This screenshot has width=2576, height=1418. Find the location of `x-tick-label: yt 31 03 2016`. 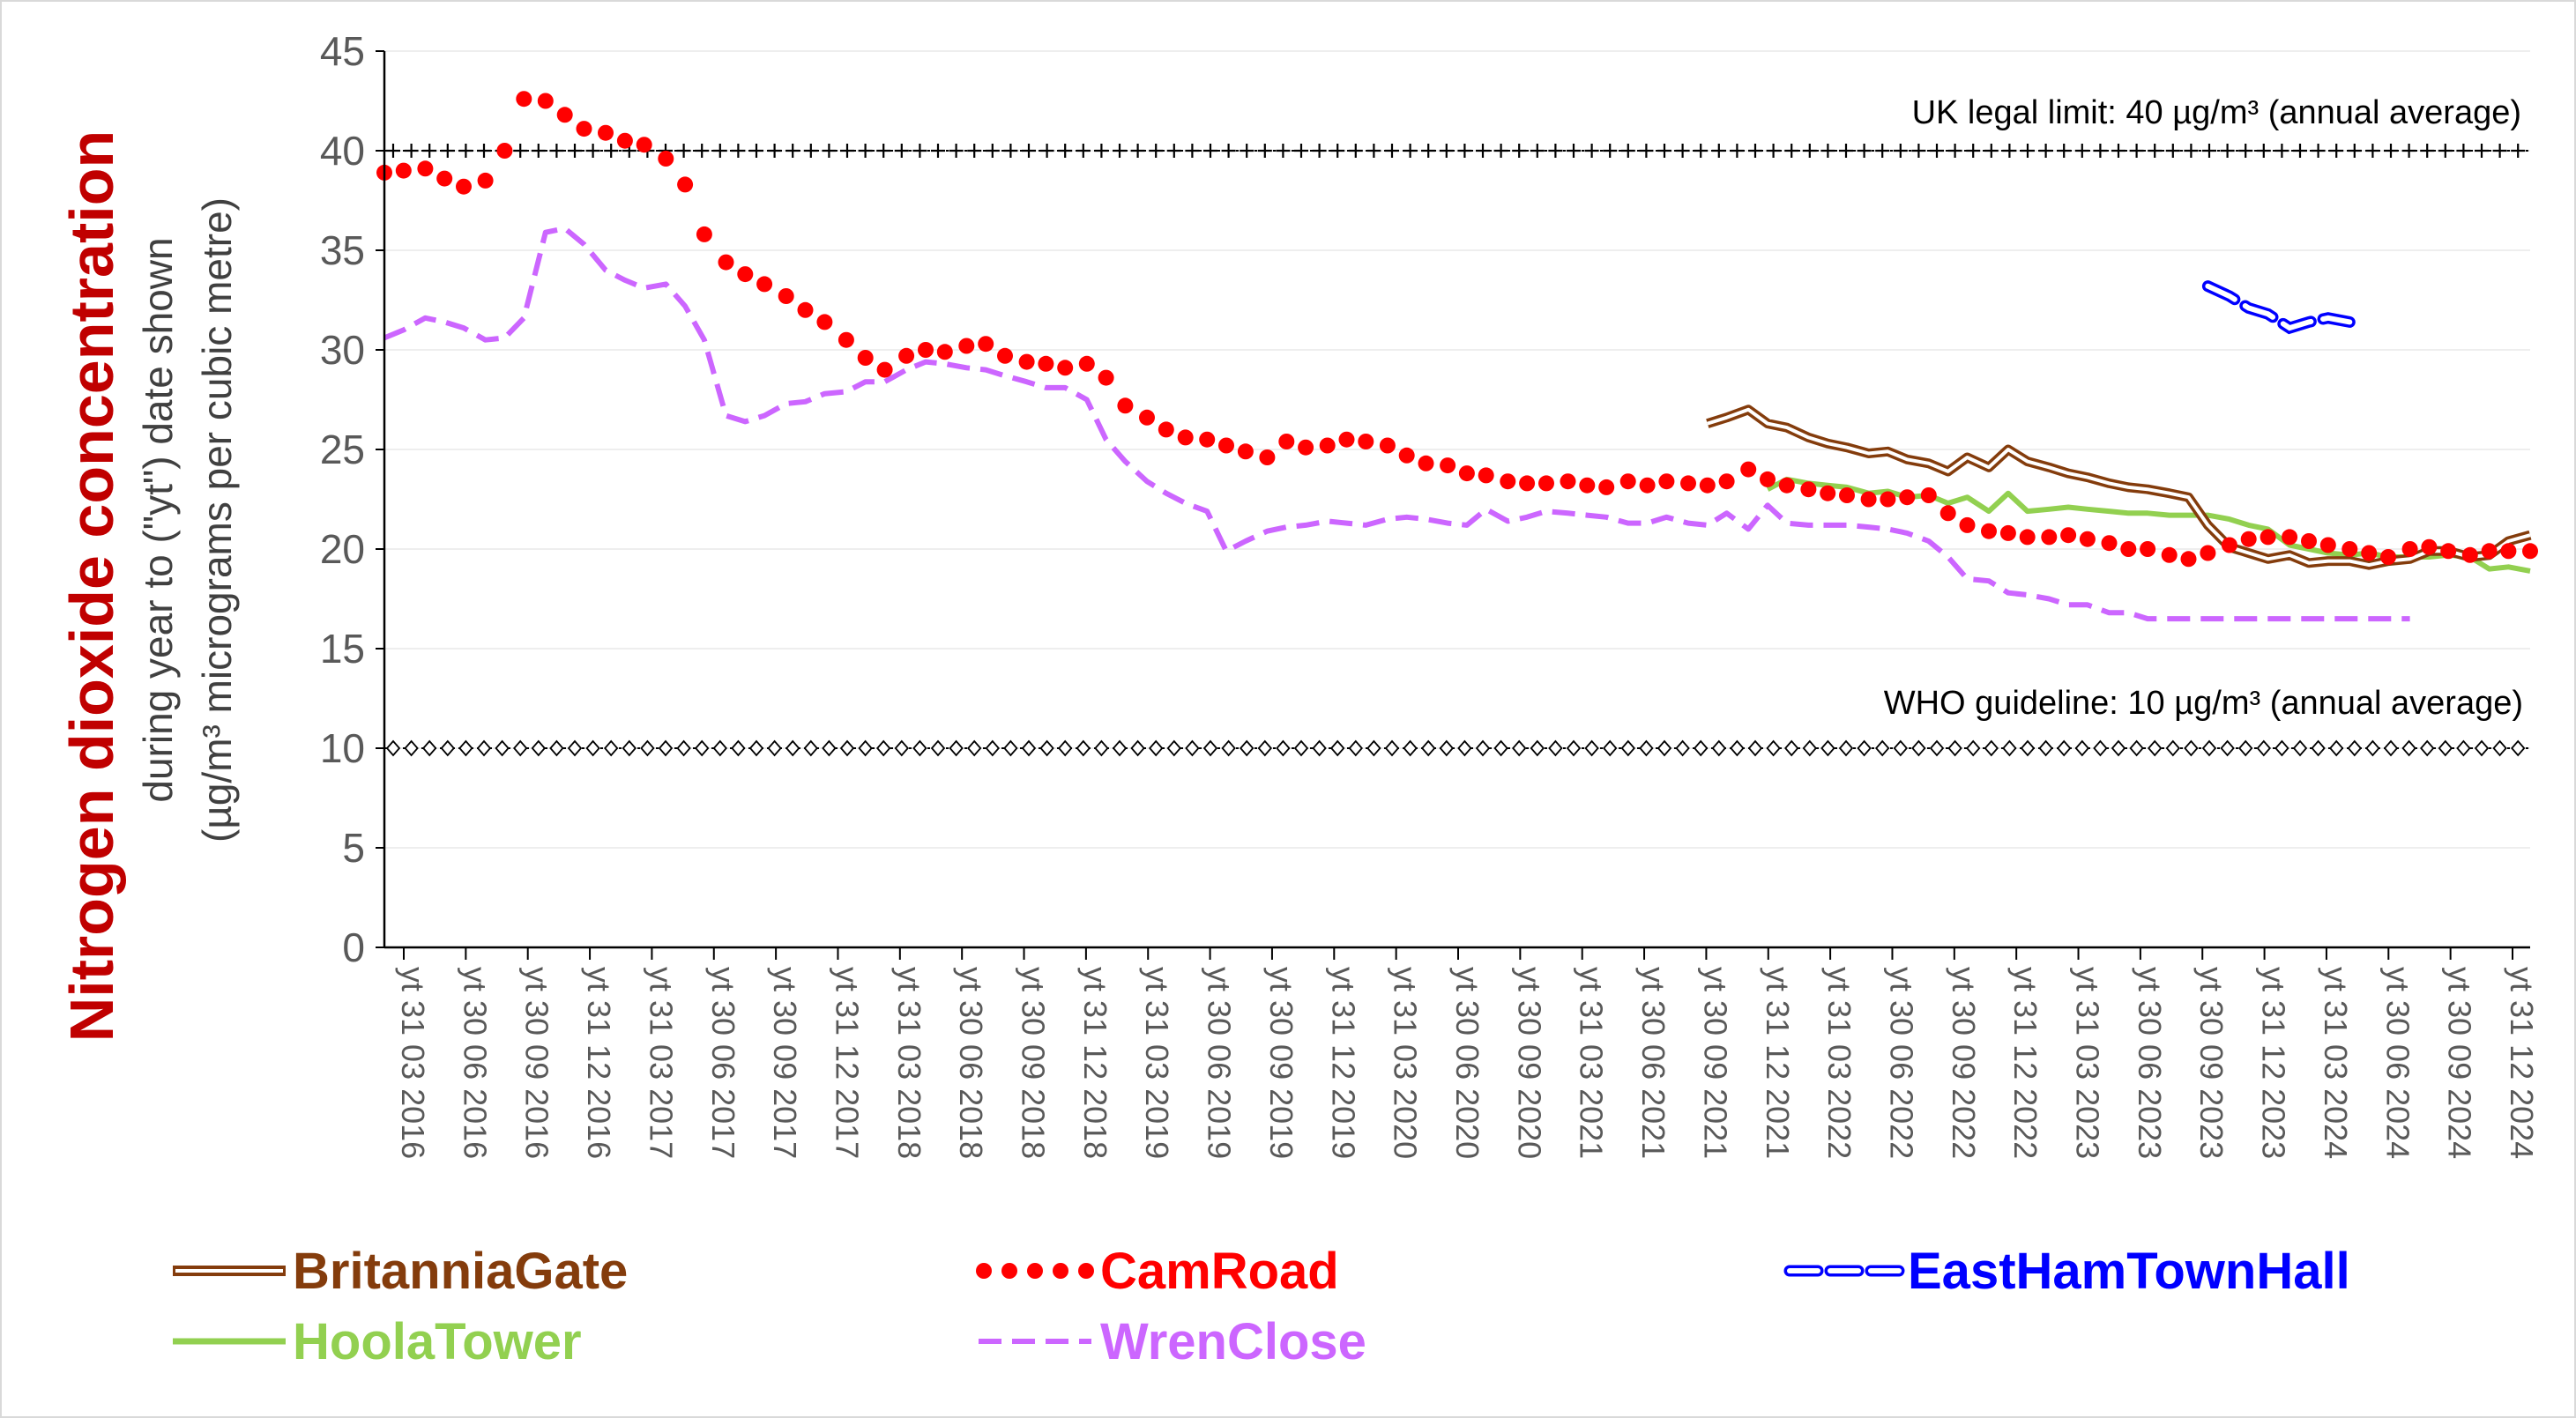

x-tick-label: yt 31 03 2016 is located at coordinates (413, 1063).